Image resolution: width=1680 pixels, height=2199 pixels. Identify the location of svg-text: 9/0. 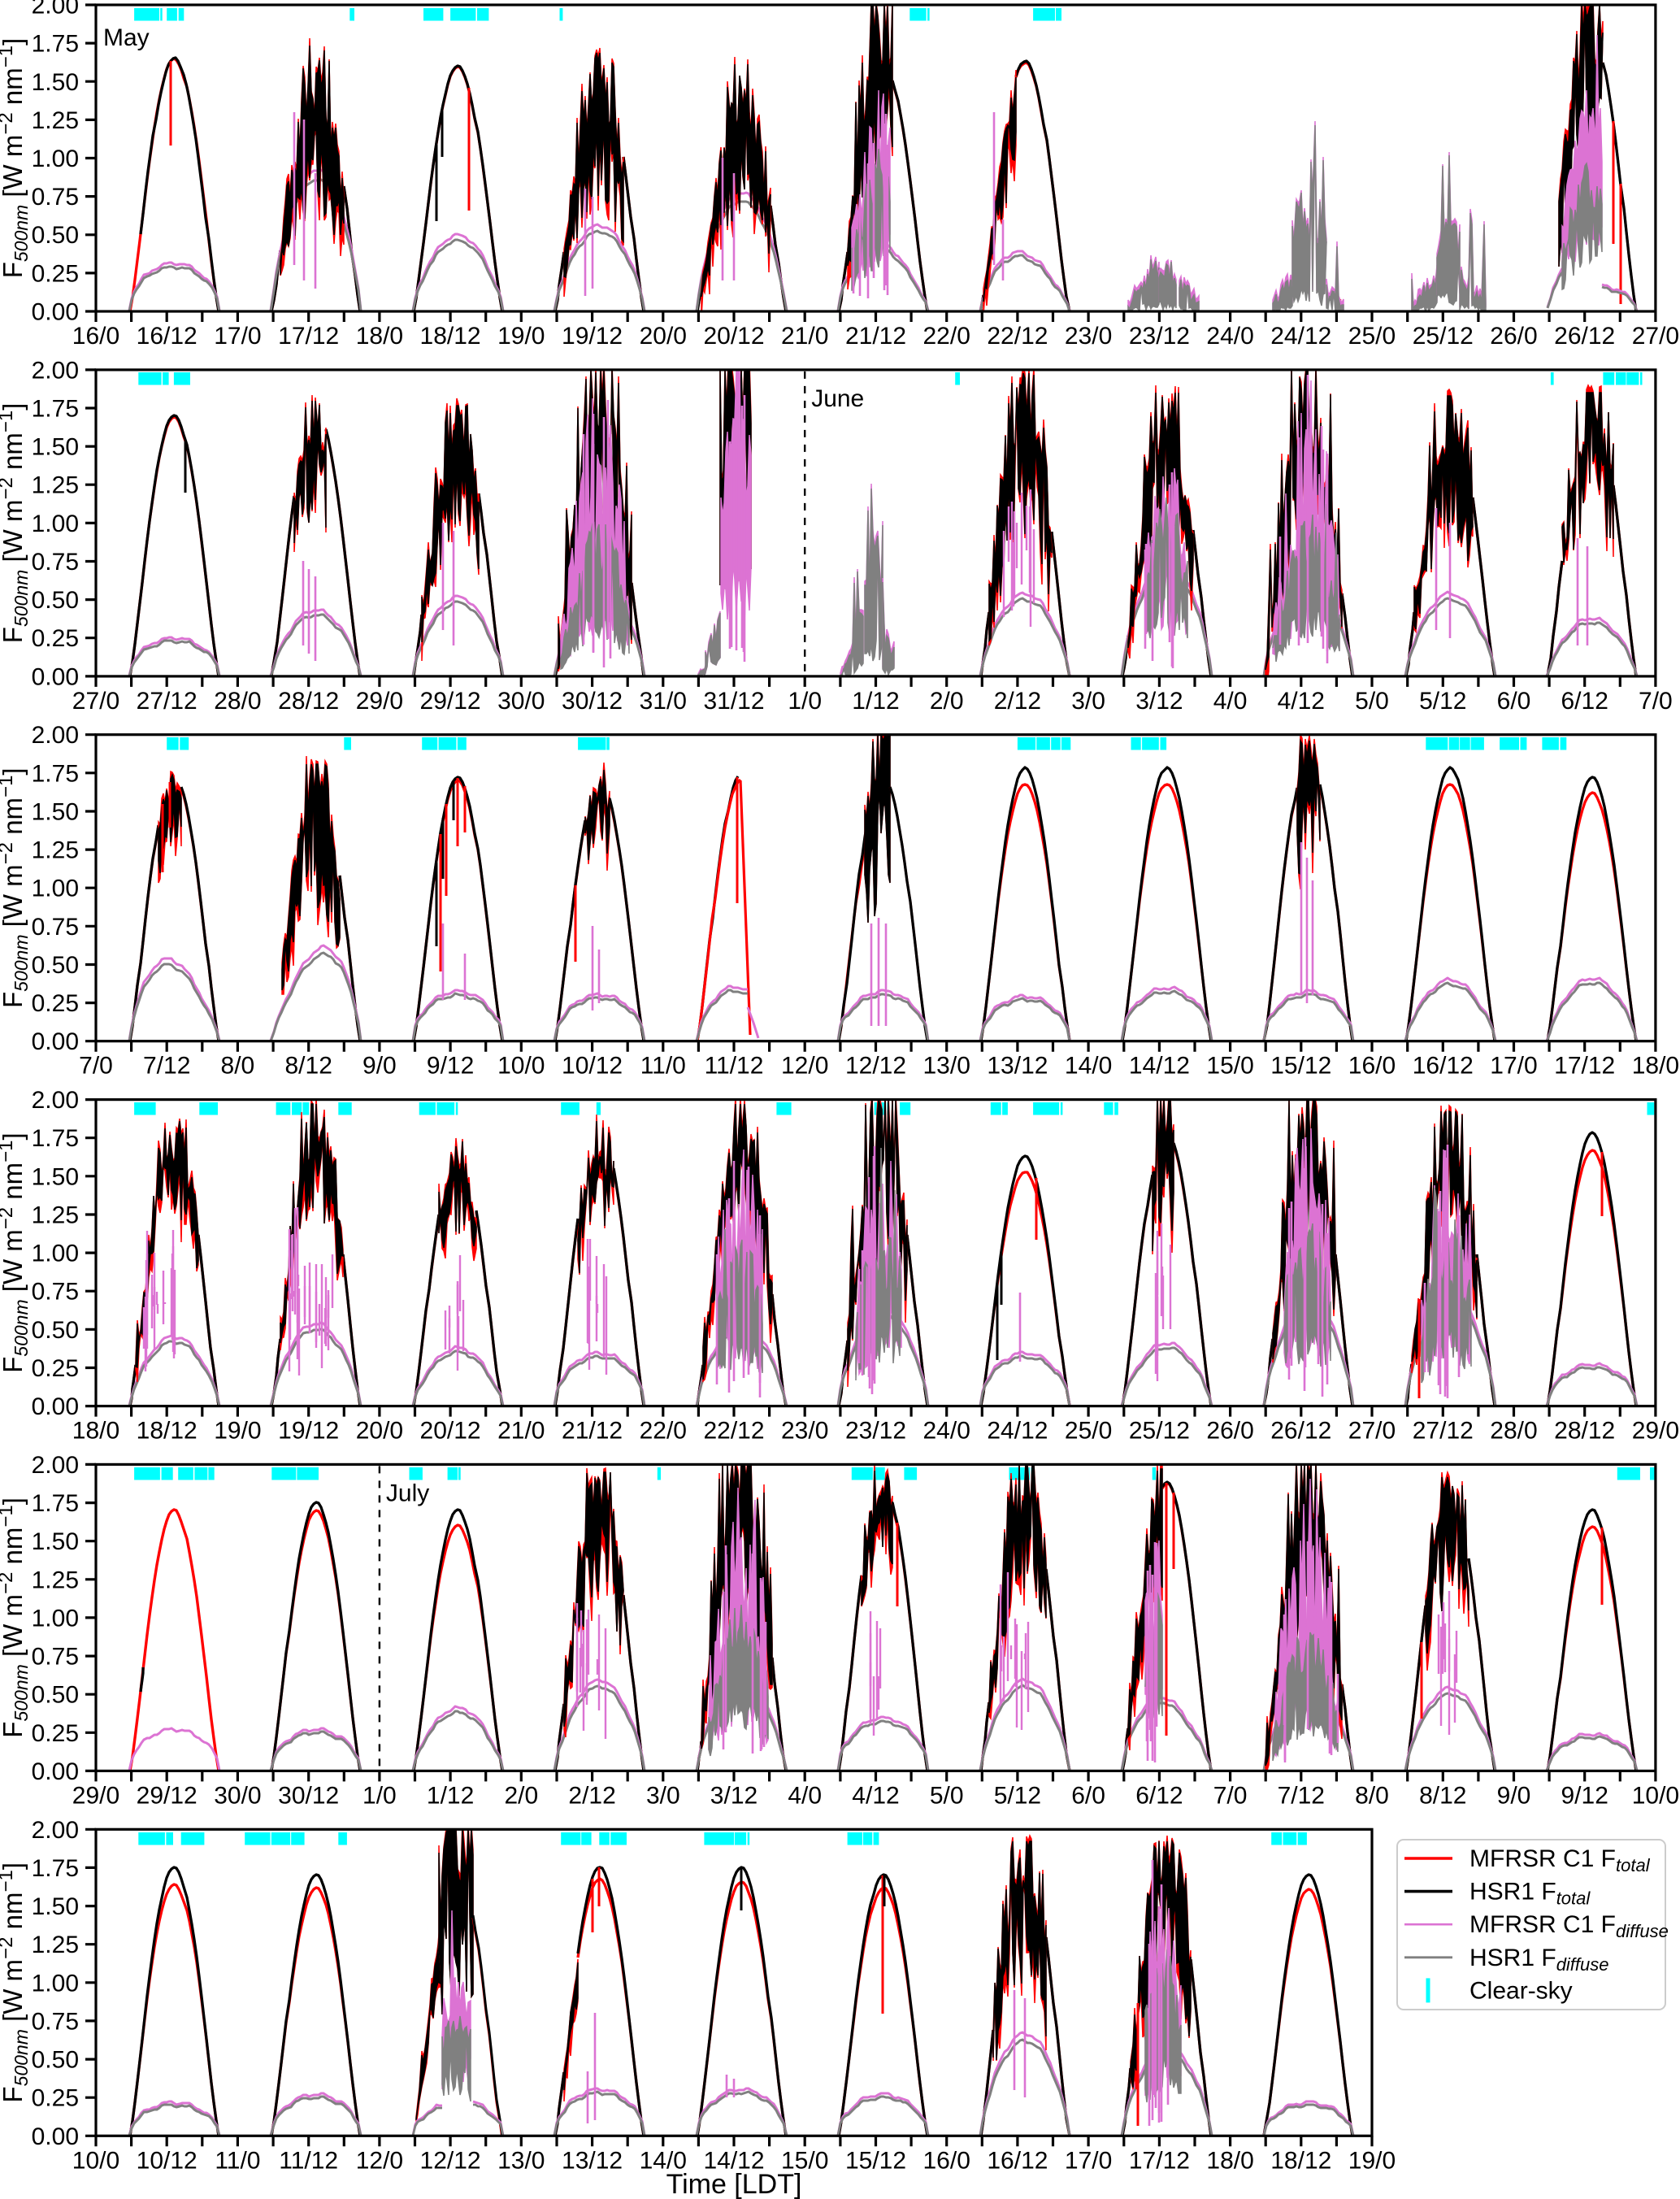
(379, 1066).